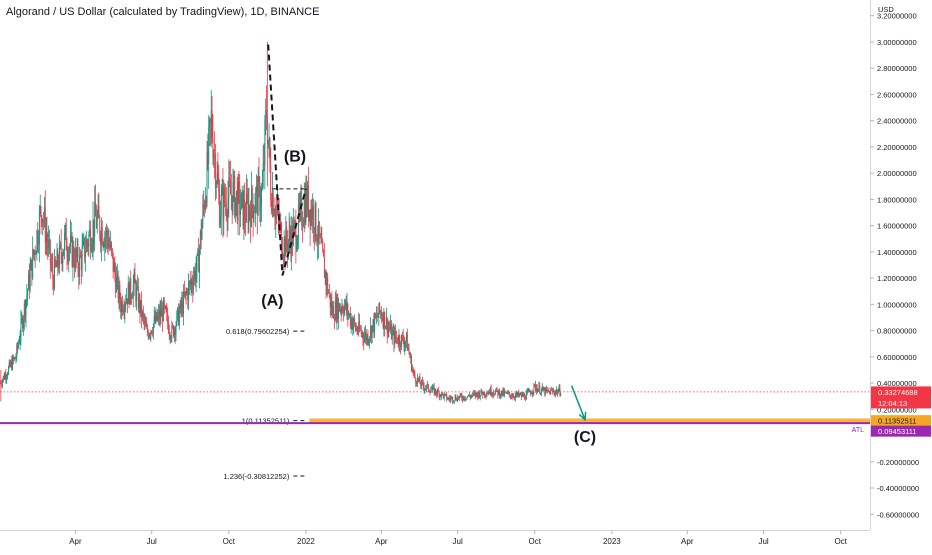  I want to click on y-tick-label: 1.40000000, so click(897, 252).